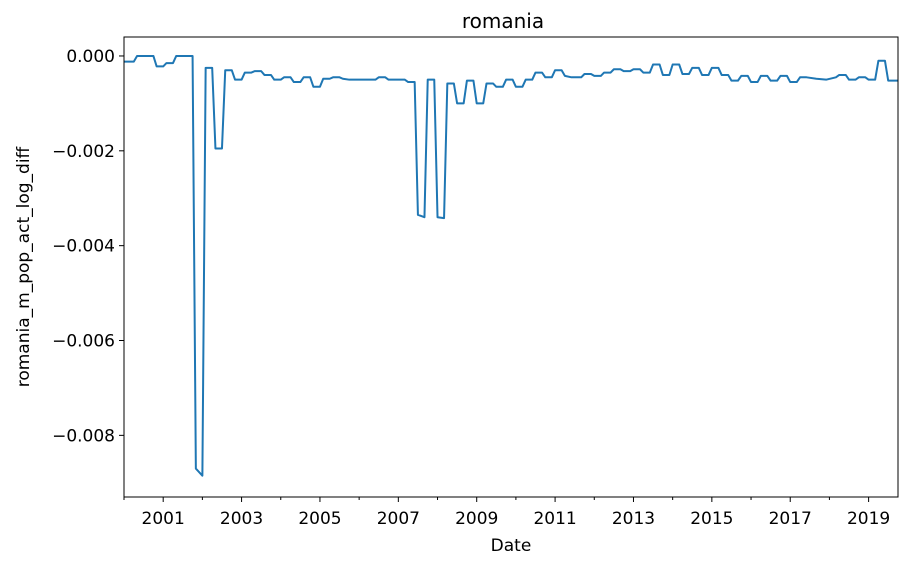 This screenshot has width=908, height=564. I want to click on y-tick-label: −0.008, so click(83, 436).